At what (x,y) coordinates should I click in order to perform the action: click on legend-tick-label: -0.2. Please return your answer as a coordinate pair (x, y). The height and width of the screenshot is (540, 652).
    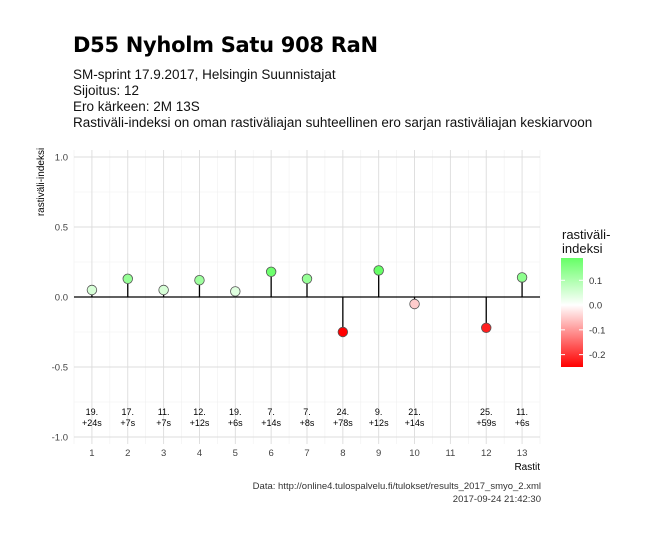
    Looking at the image, I should click on (597, 355).